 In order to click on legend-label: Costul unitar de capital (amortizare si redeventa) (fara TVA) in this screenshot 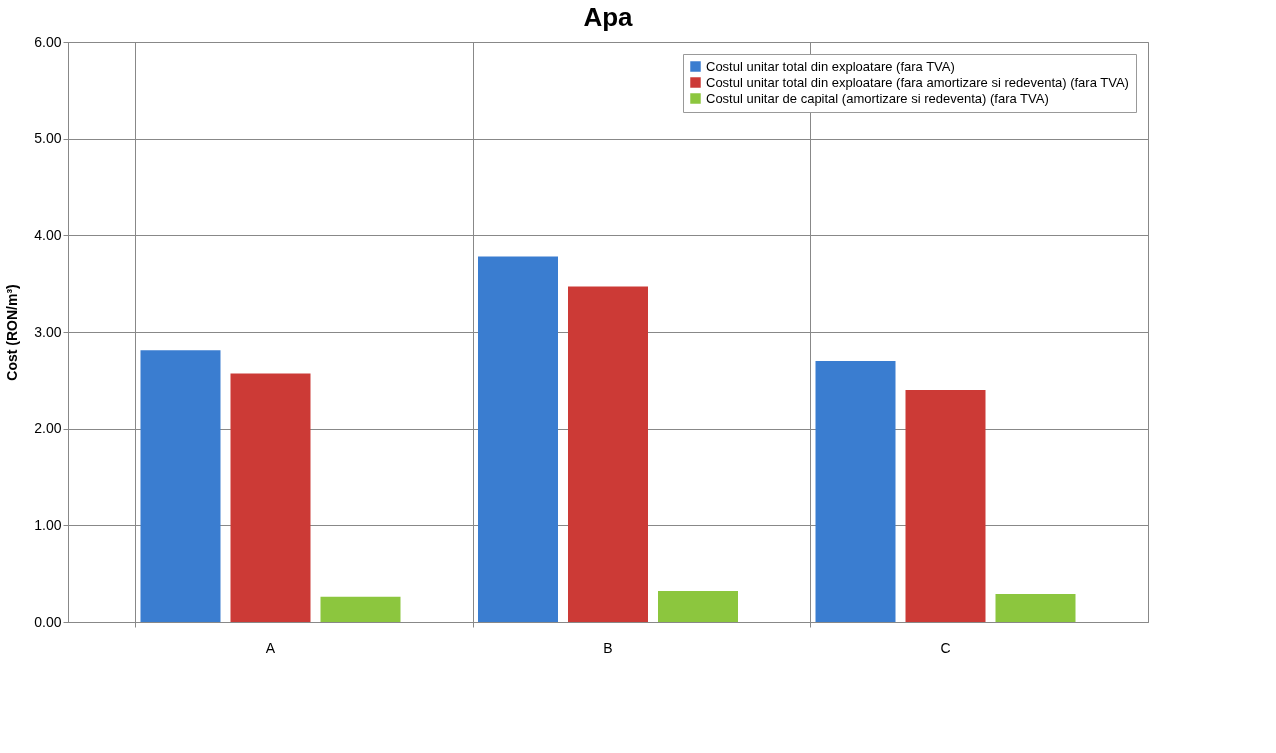, I will do `click(877, 98)`.